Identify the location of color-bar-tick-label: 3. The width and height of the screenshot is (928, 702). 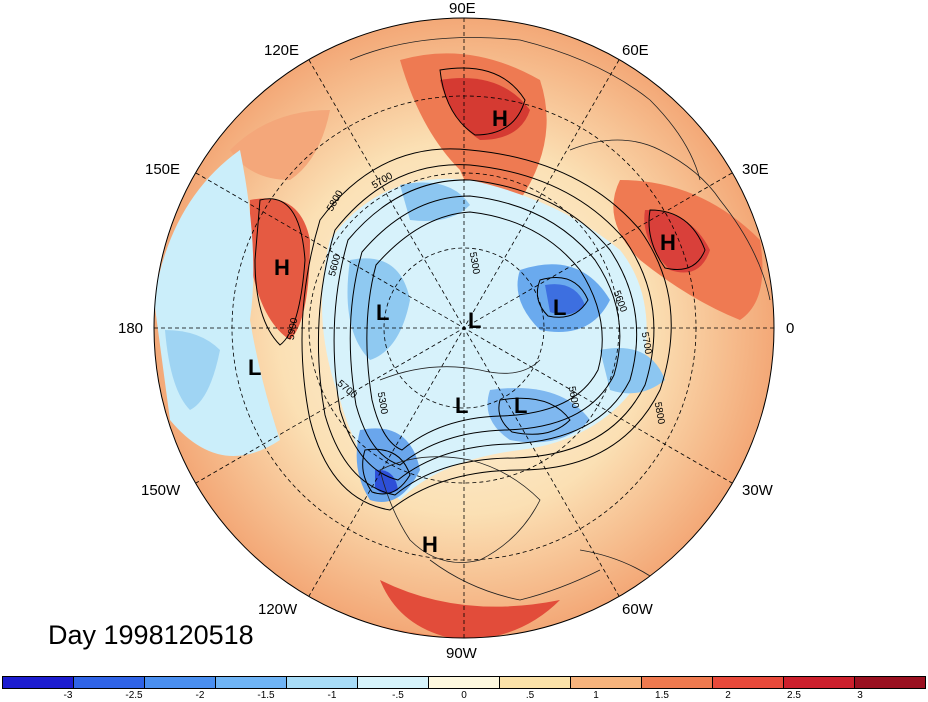
(860, 695).